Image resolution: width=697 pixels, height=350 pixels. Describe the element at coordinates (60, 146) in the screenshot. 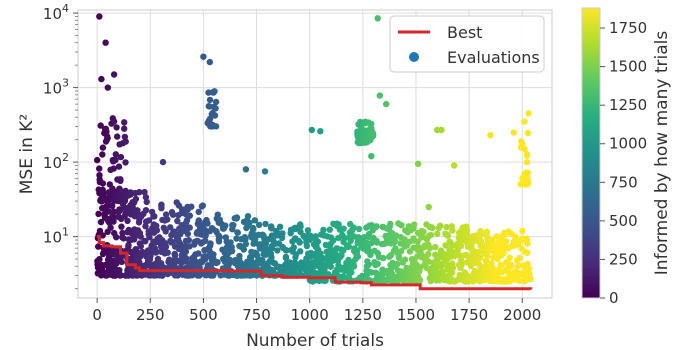

I see `y-axis-ticks: 10¹ 10² 10³ 10⁴` at that location.